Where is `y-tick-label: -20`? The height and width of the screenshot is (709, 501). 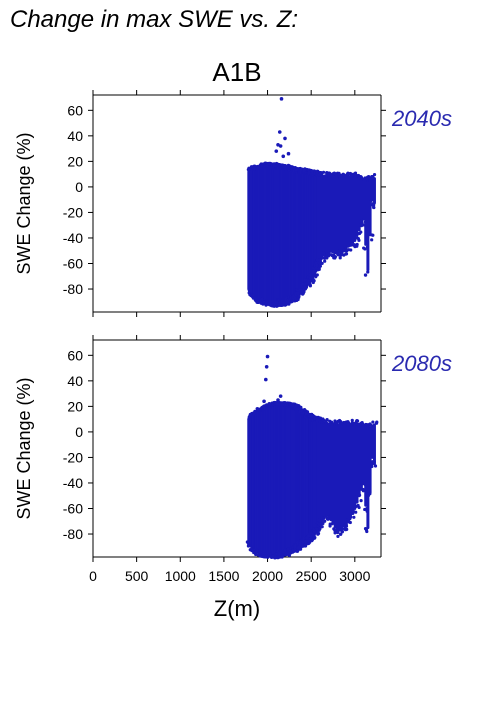
y-tick-label: -20 is located at coordinates (73, 212).